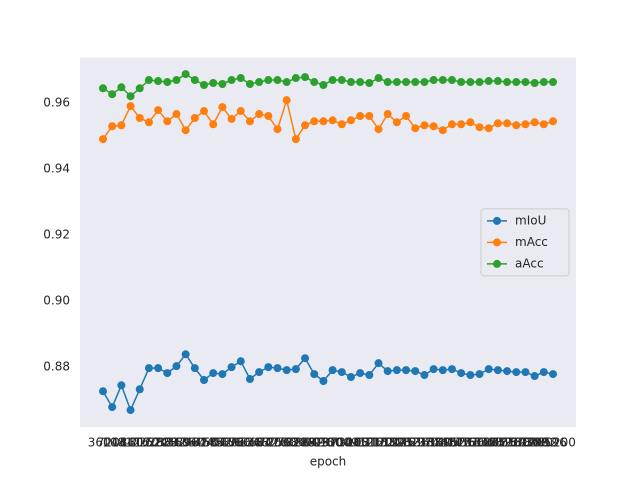 The image size is (640, 480). Describe the element at coordinates (388, 443) in the screenshot. I see `x-tick-label: 115328` at that location.